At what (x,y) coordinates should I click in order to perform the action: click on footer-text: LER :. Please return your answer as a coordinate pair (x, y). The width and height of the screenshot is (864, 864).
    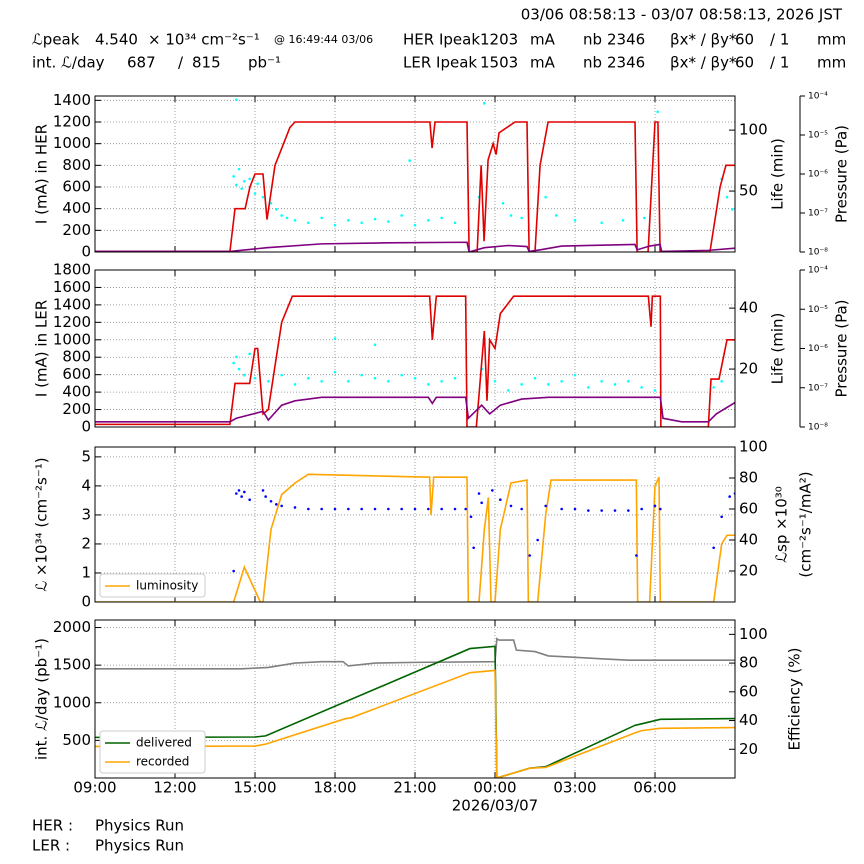
    Looking at the image, I should click on (51, 846).